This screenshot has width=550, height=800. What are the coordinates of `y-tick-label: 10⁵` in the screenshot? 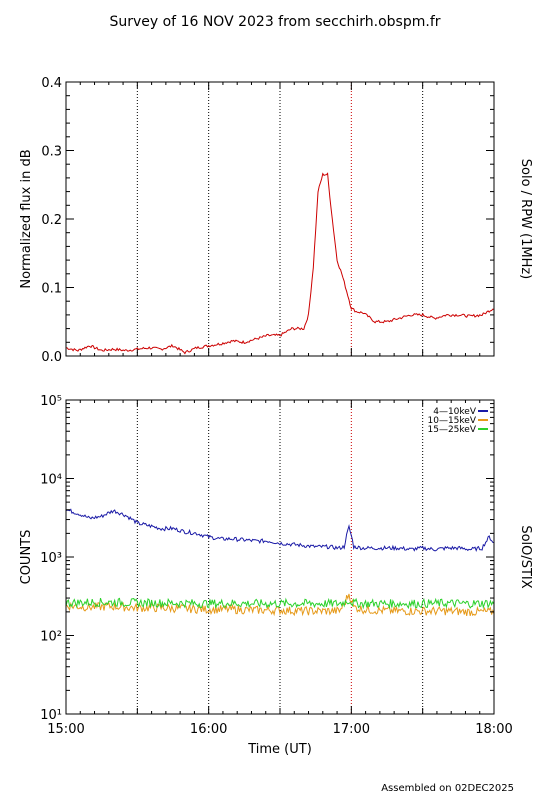 It's located at (51, 401).